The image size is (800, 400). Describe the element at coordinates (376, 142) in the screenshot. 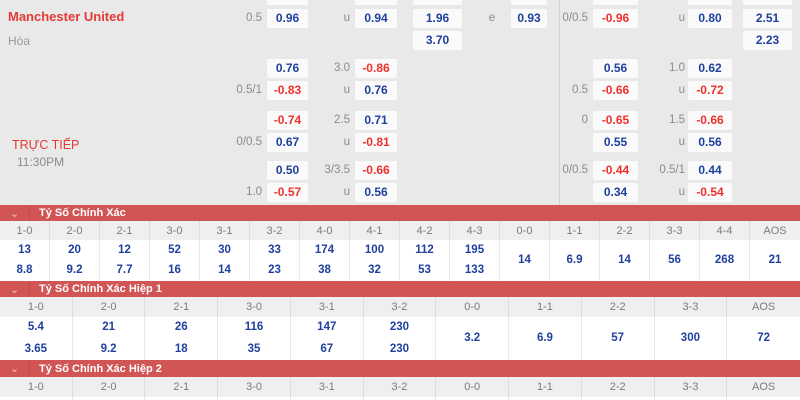

I see `odds-value-box: -0.81` at that location.